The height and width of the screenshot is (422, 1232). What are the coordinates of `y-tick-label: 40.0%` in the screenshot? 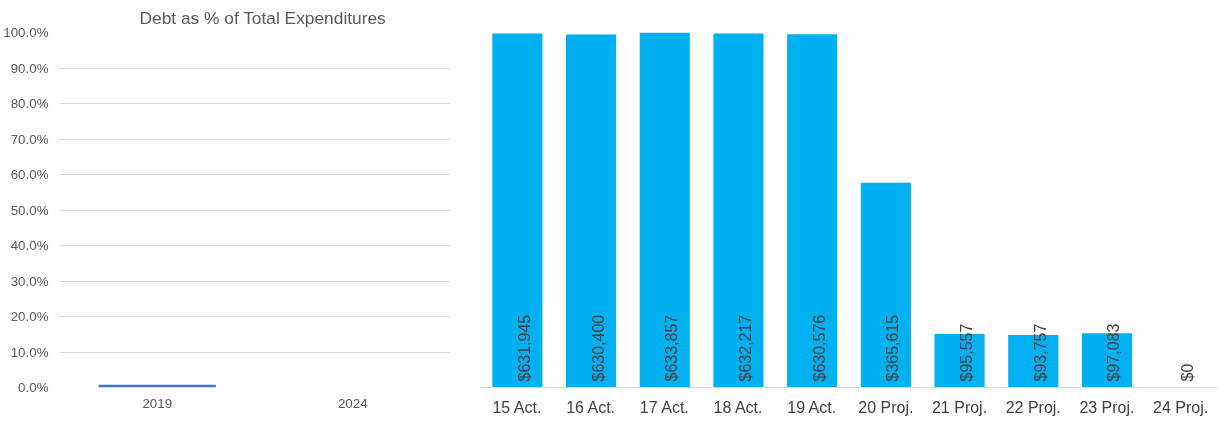 It's located at (29, 245).